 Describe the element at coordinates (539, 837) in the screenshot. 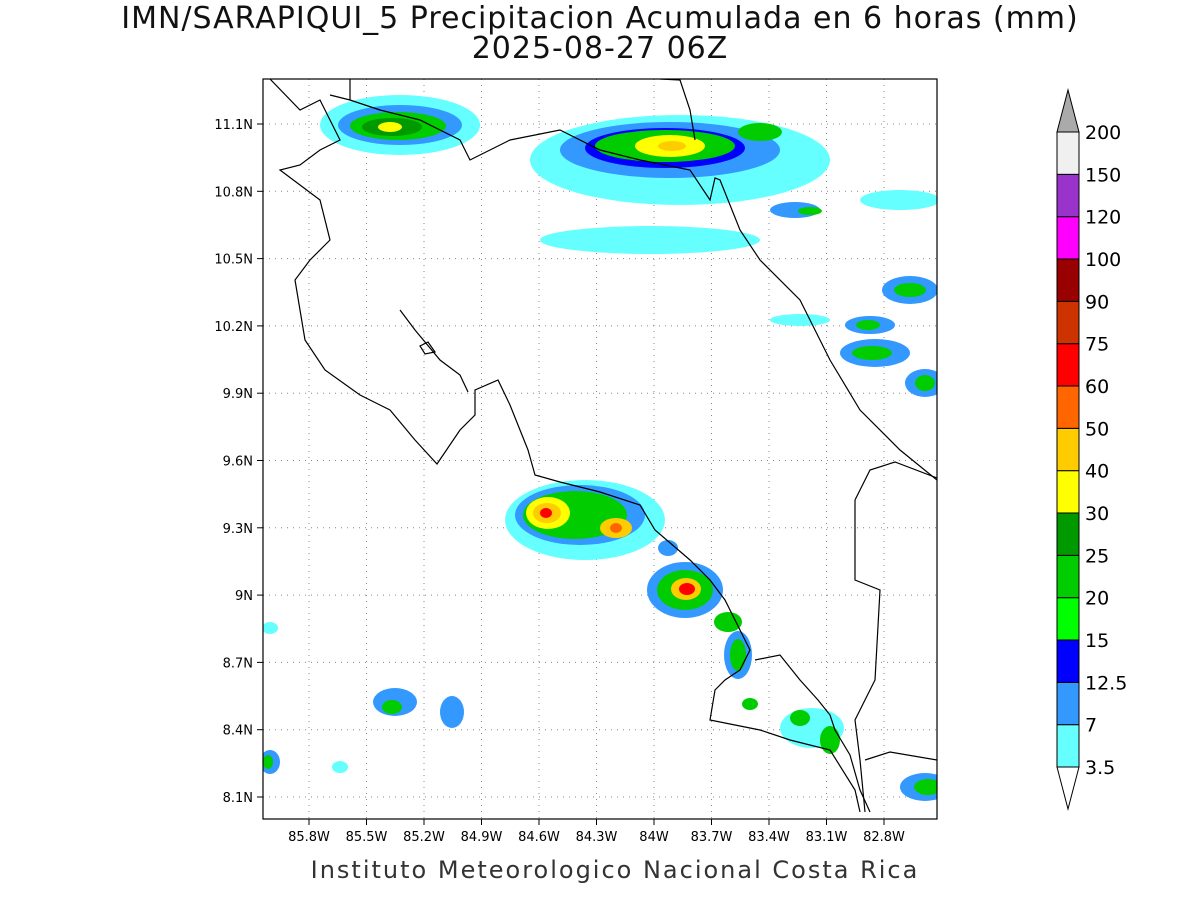

I see `lon-tick-label: 84.6W` at that location.